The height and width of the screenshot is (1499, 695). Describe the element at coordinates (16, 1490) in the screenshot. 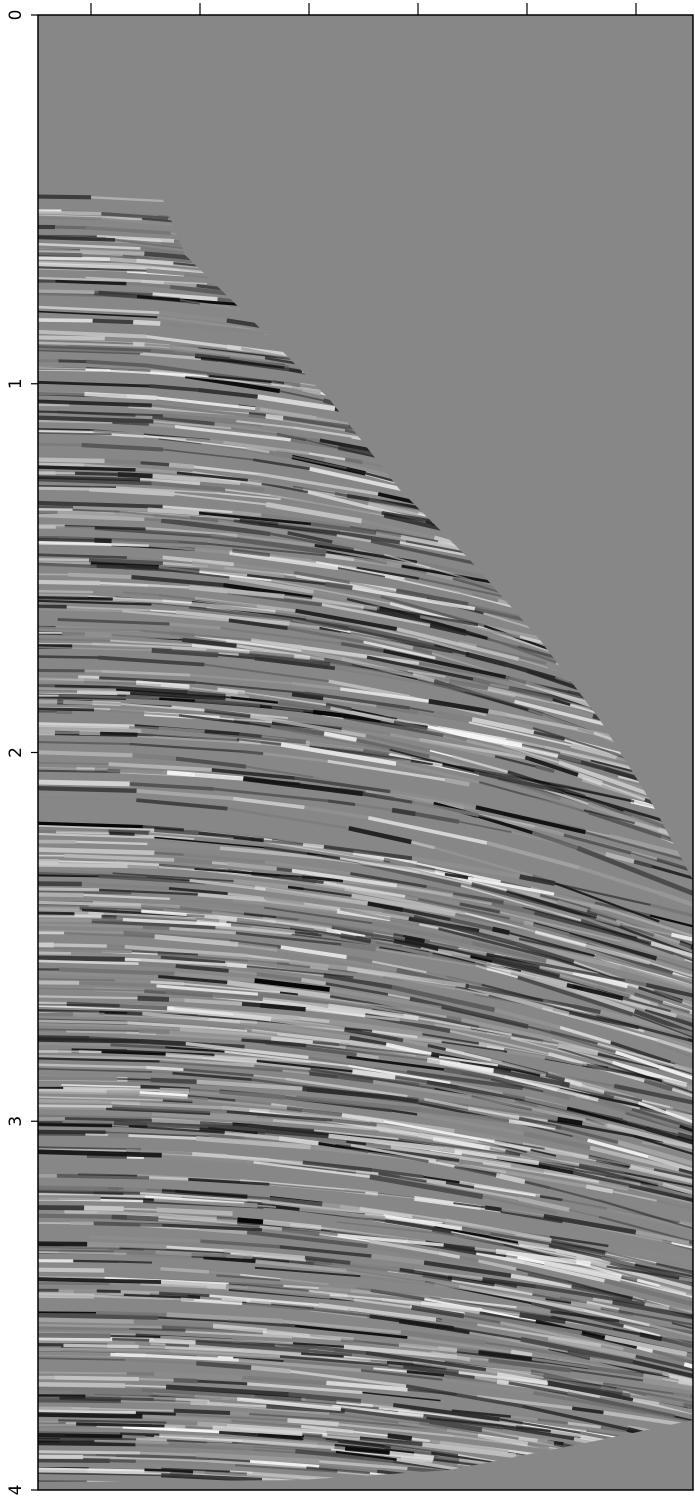

I see `y-tick-label: 4` at that location.